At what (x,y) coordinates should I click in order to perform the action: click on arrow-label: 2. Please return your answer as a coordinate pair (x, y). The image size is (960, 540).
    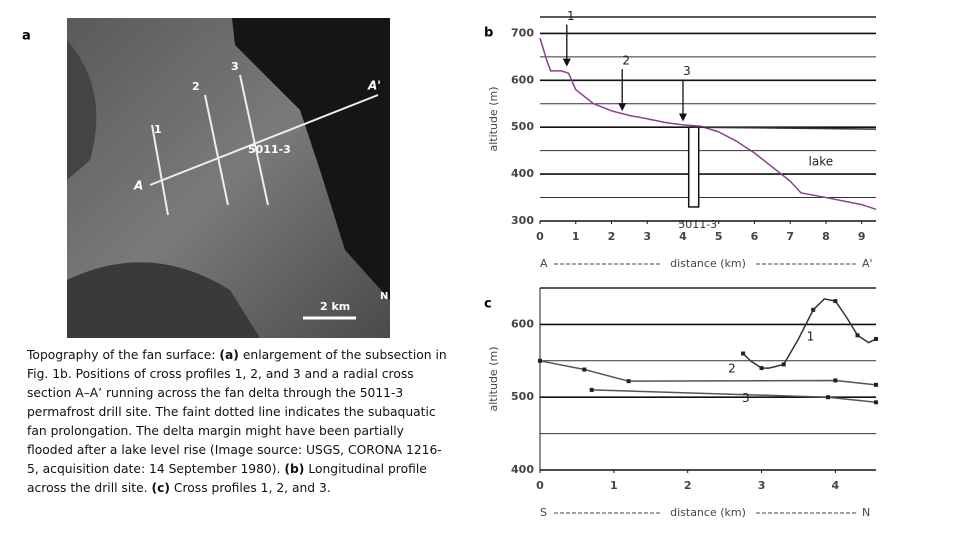
    Looking at the image, I should click on (626, 61).